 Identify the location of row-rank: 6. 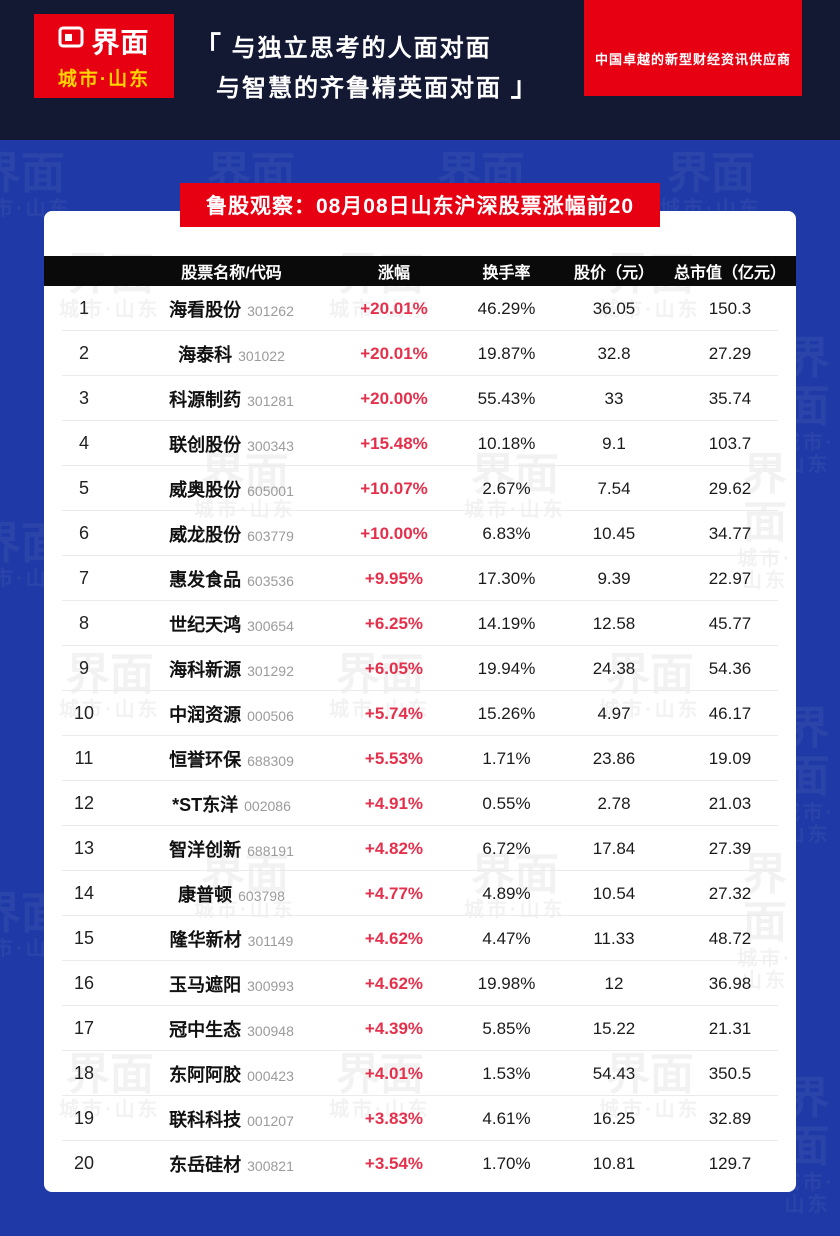
(83, 533).